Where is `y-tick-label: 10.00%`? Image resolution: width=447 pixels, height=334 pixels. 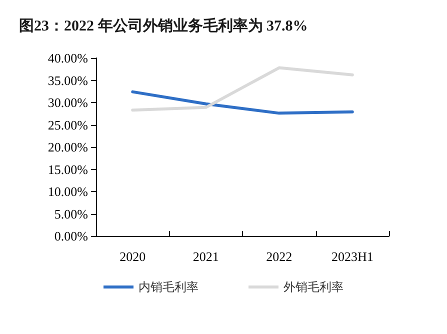 y-tick-label: 10.00% is located at coordinates (68, 191).